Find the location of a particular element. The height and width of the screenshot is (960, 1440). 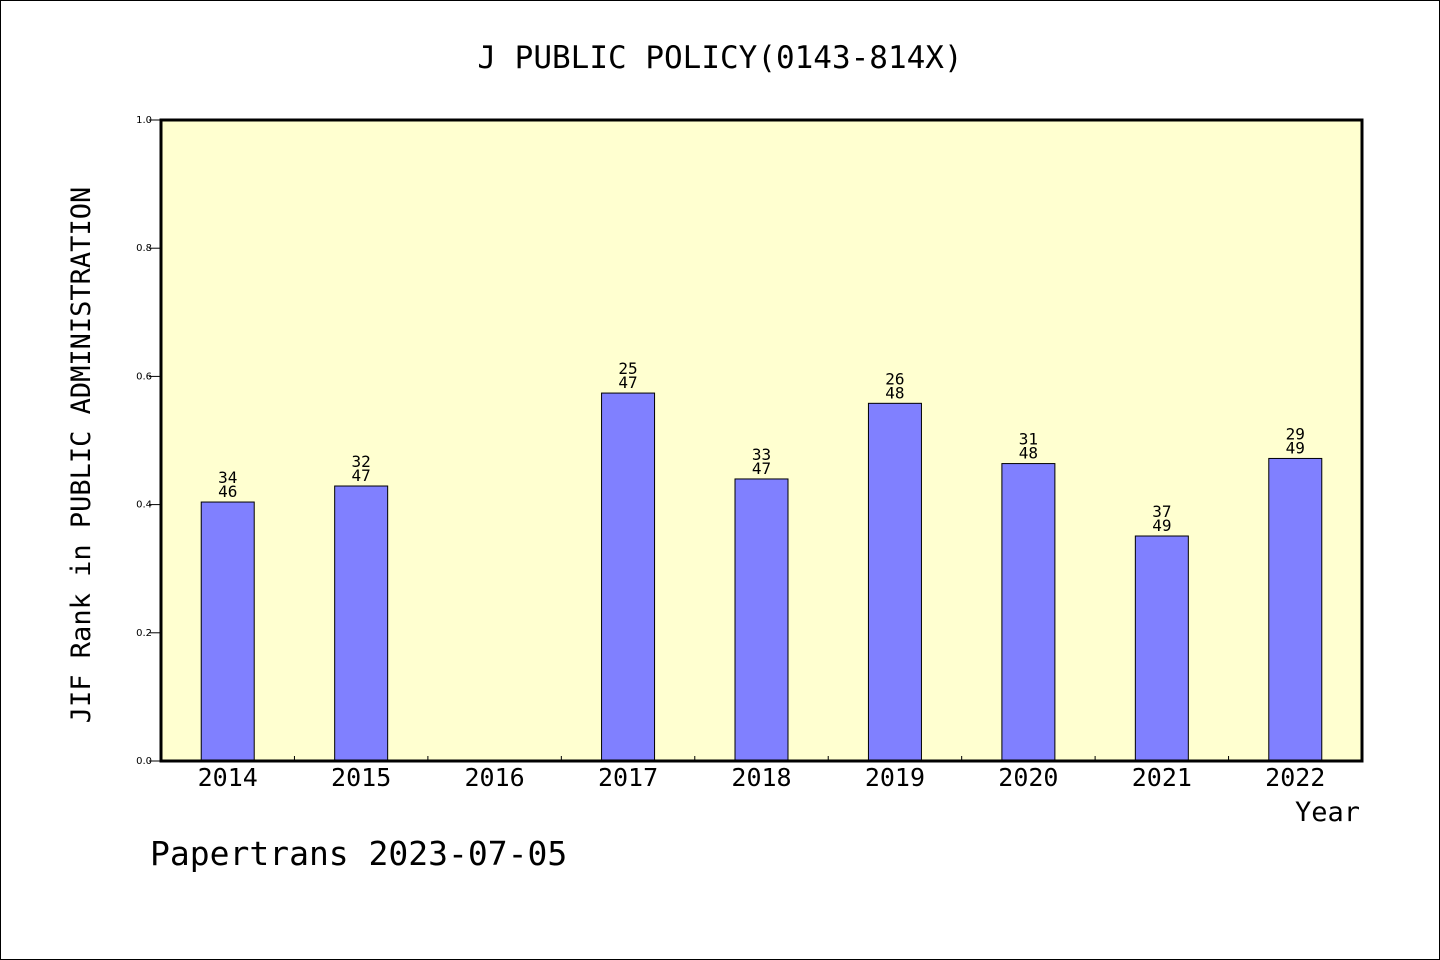

bar-label-rank-2014: 34 is located at coordinates (227, 477).